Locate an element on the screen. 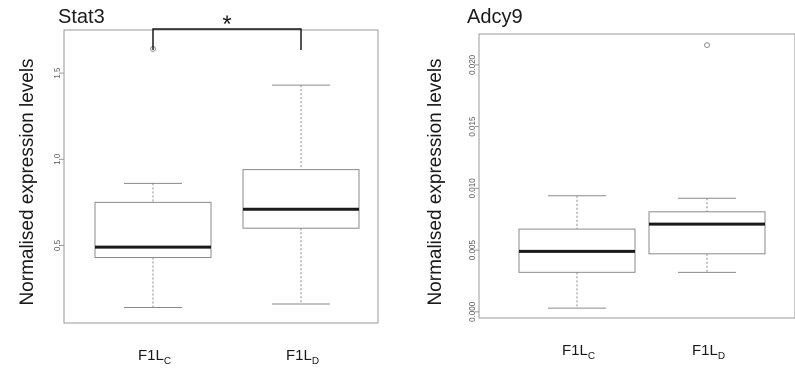 The width and height of the screenshot is (795, 371). significance-star: * is located at coordinates (226, 24).